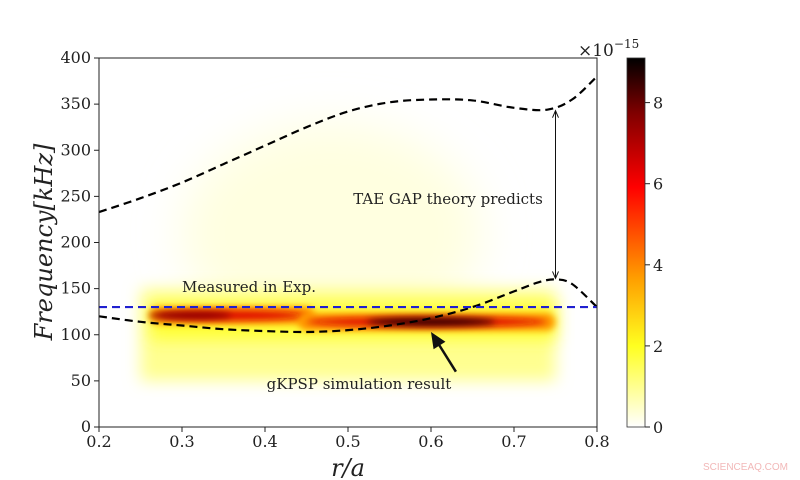 This screenshot has width=800, height=480. Describe the element at coordinates (348, 306) in the screenshot. I see `gap-boundary-line` at that location.